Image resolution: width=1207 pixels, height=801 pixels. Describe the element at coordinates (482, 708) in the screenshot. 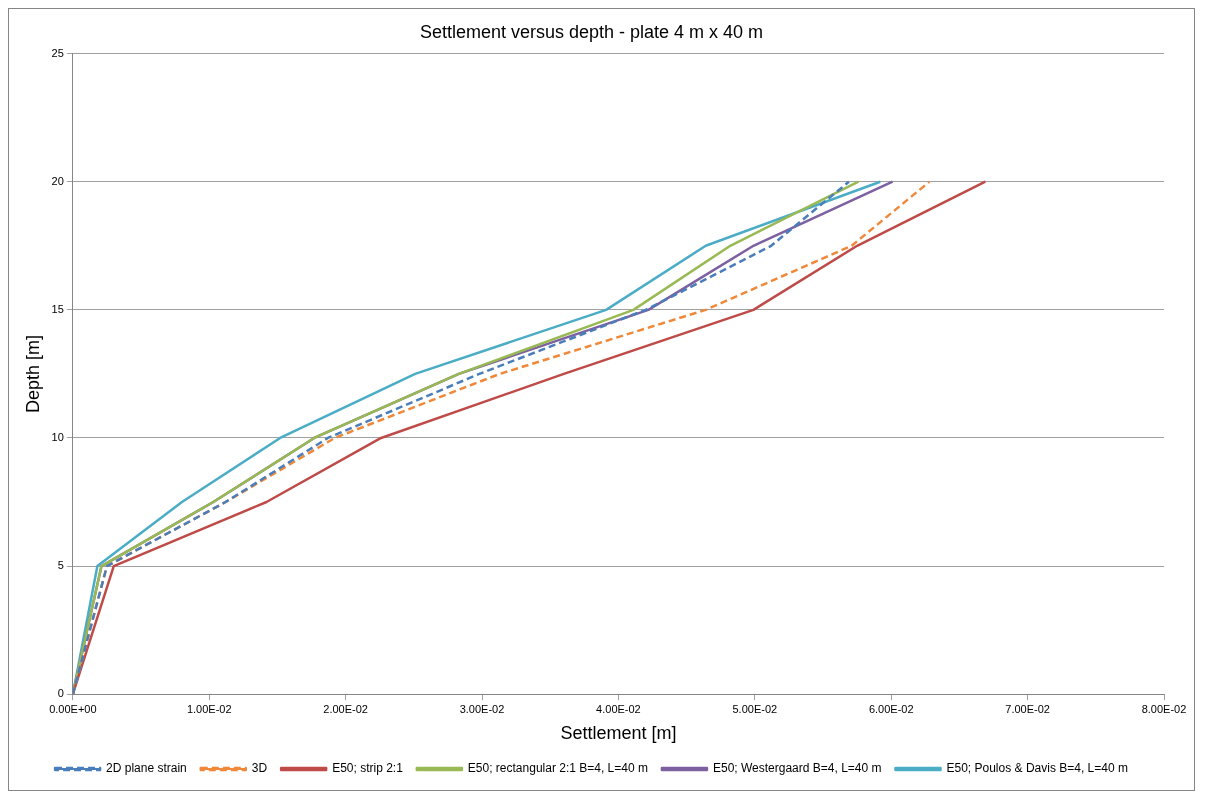

I see `x-tick-label: 3.00E-02` at that location.